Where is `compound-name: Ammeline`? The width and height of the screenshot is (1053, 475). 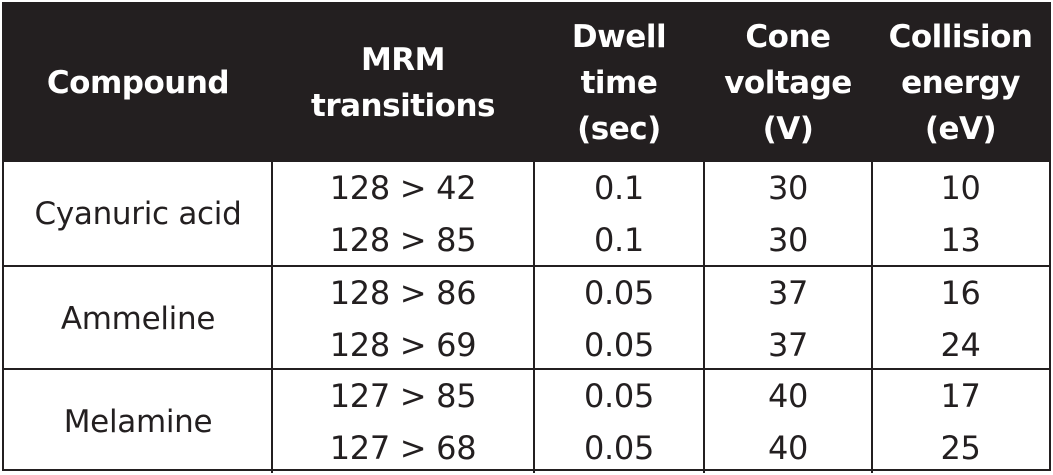
compound-name: Ammeline is located at coordinates (138, 319).